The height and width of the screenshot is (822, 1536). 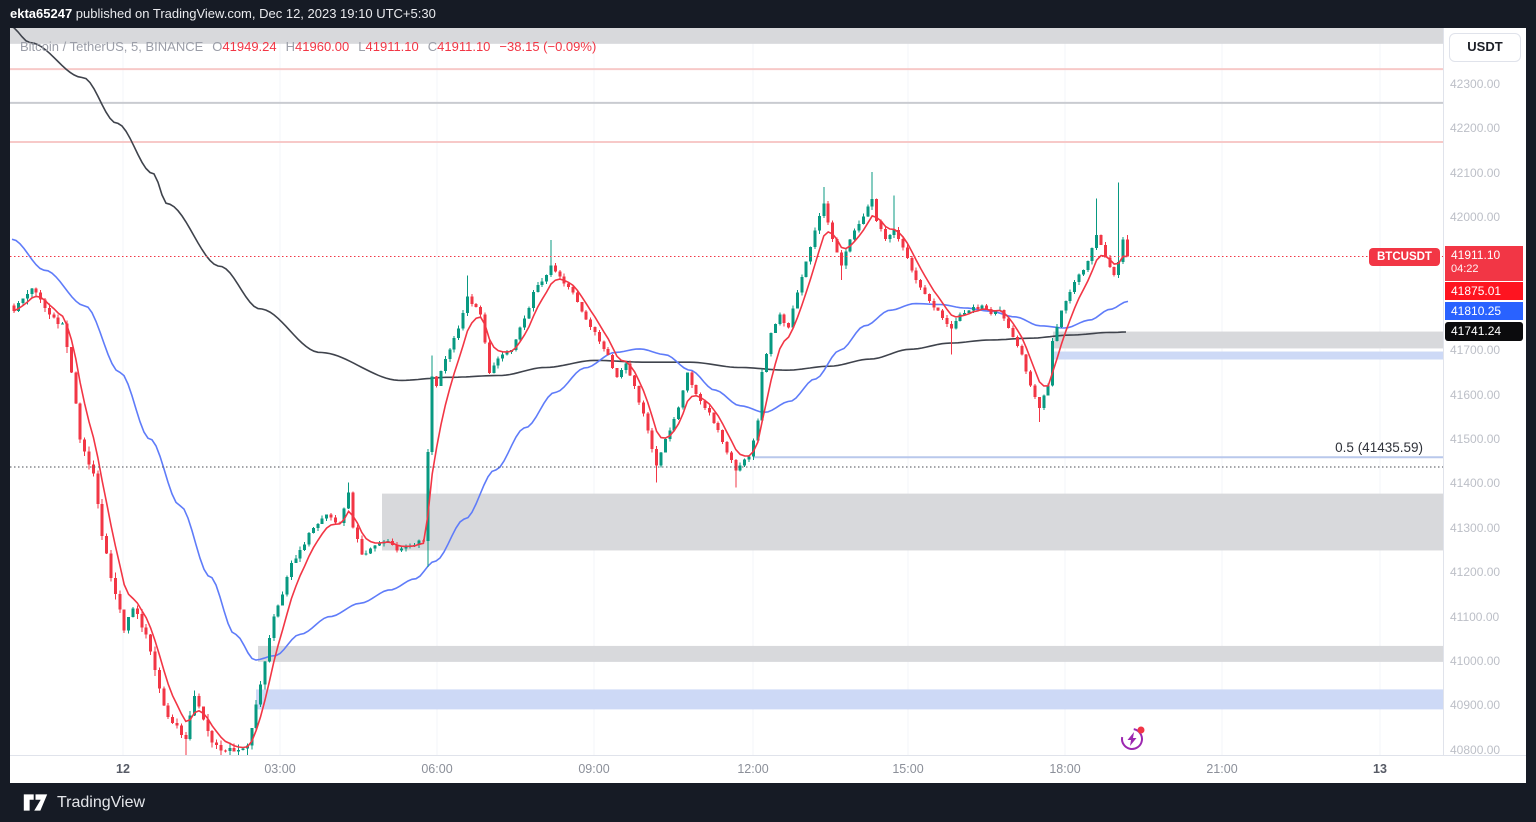 What do you see at coordinates (768, 769) in the screenshot?
I see `time-axis: 12 03:00 06:00 09:00 12:00 15:00 18:00 21:00 13` at bounding box center [768, 769].